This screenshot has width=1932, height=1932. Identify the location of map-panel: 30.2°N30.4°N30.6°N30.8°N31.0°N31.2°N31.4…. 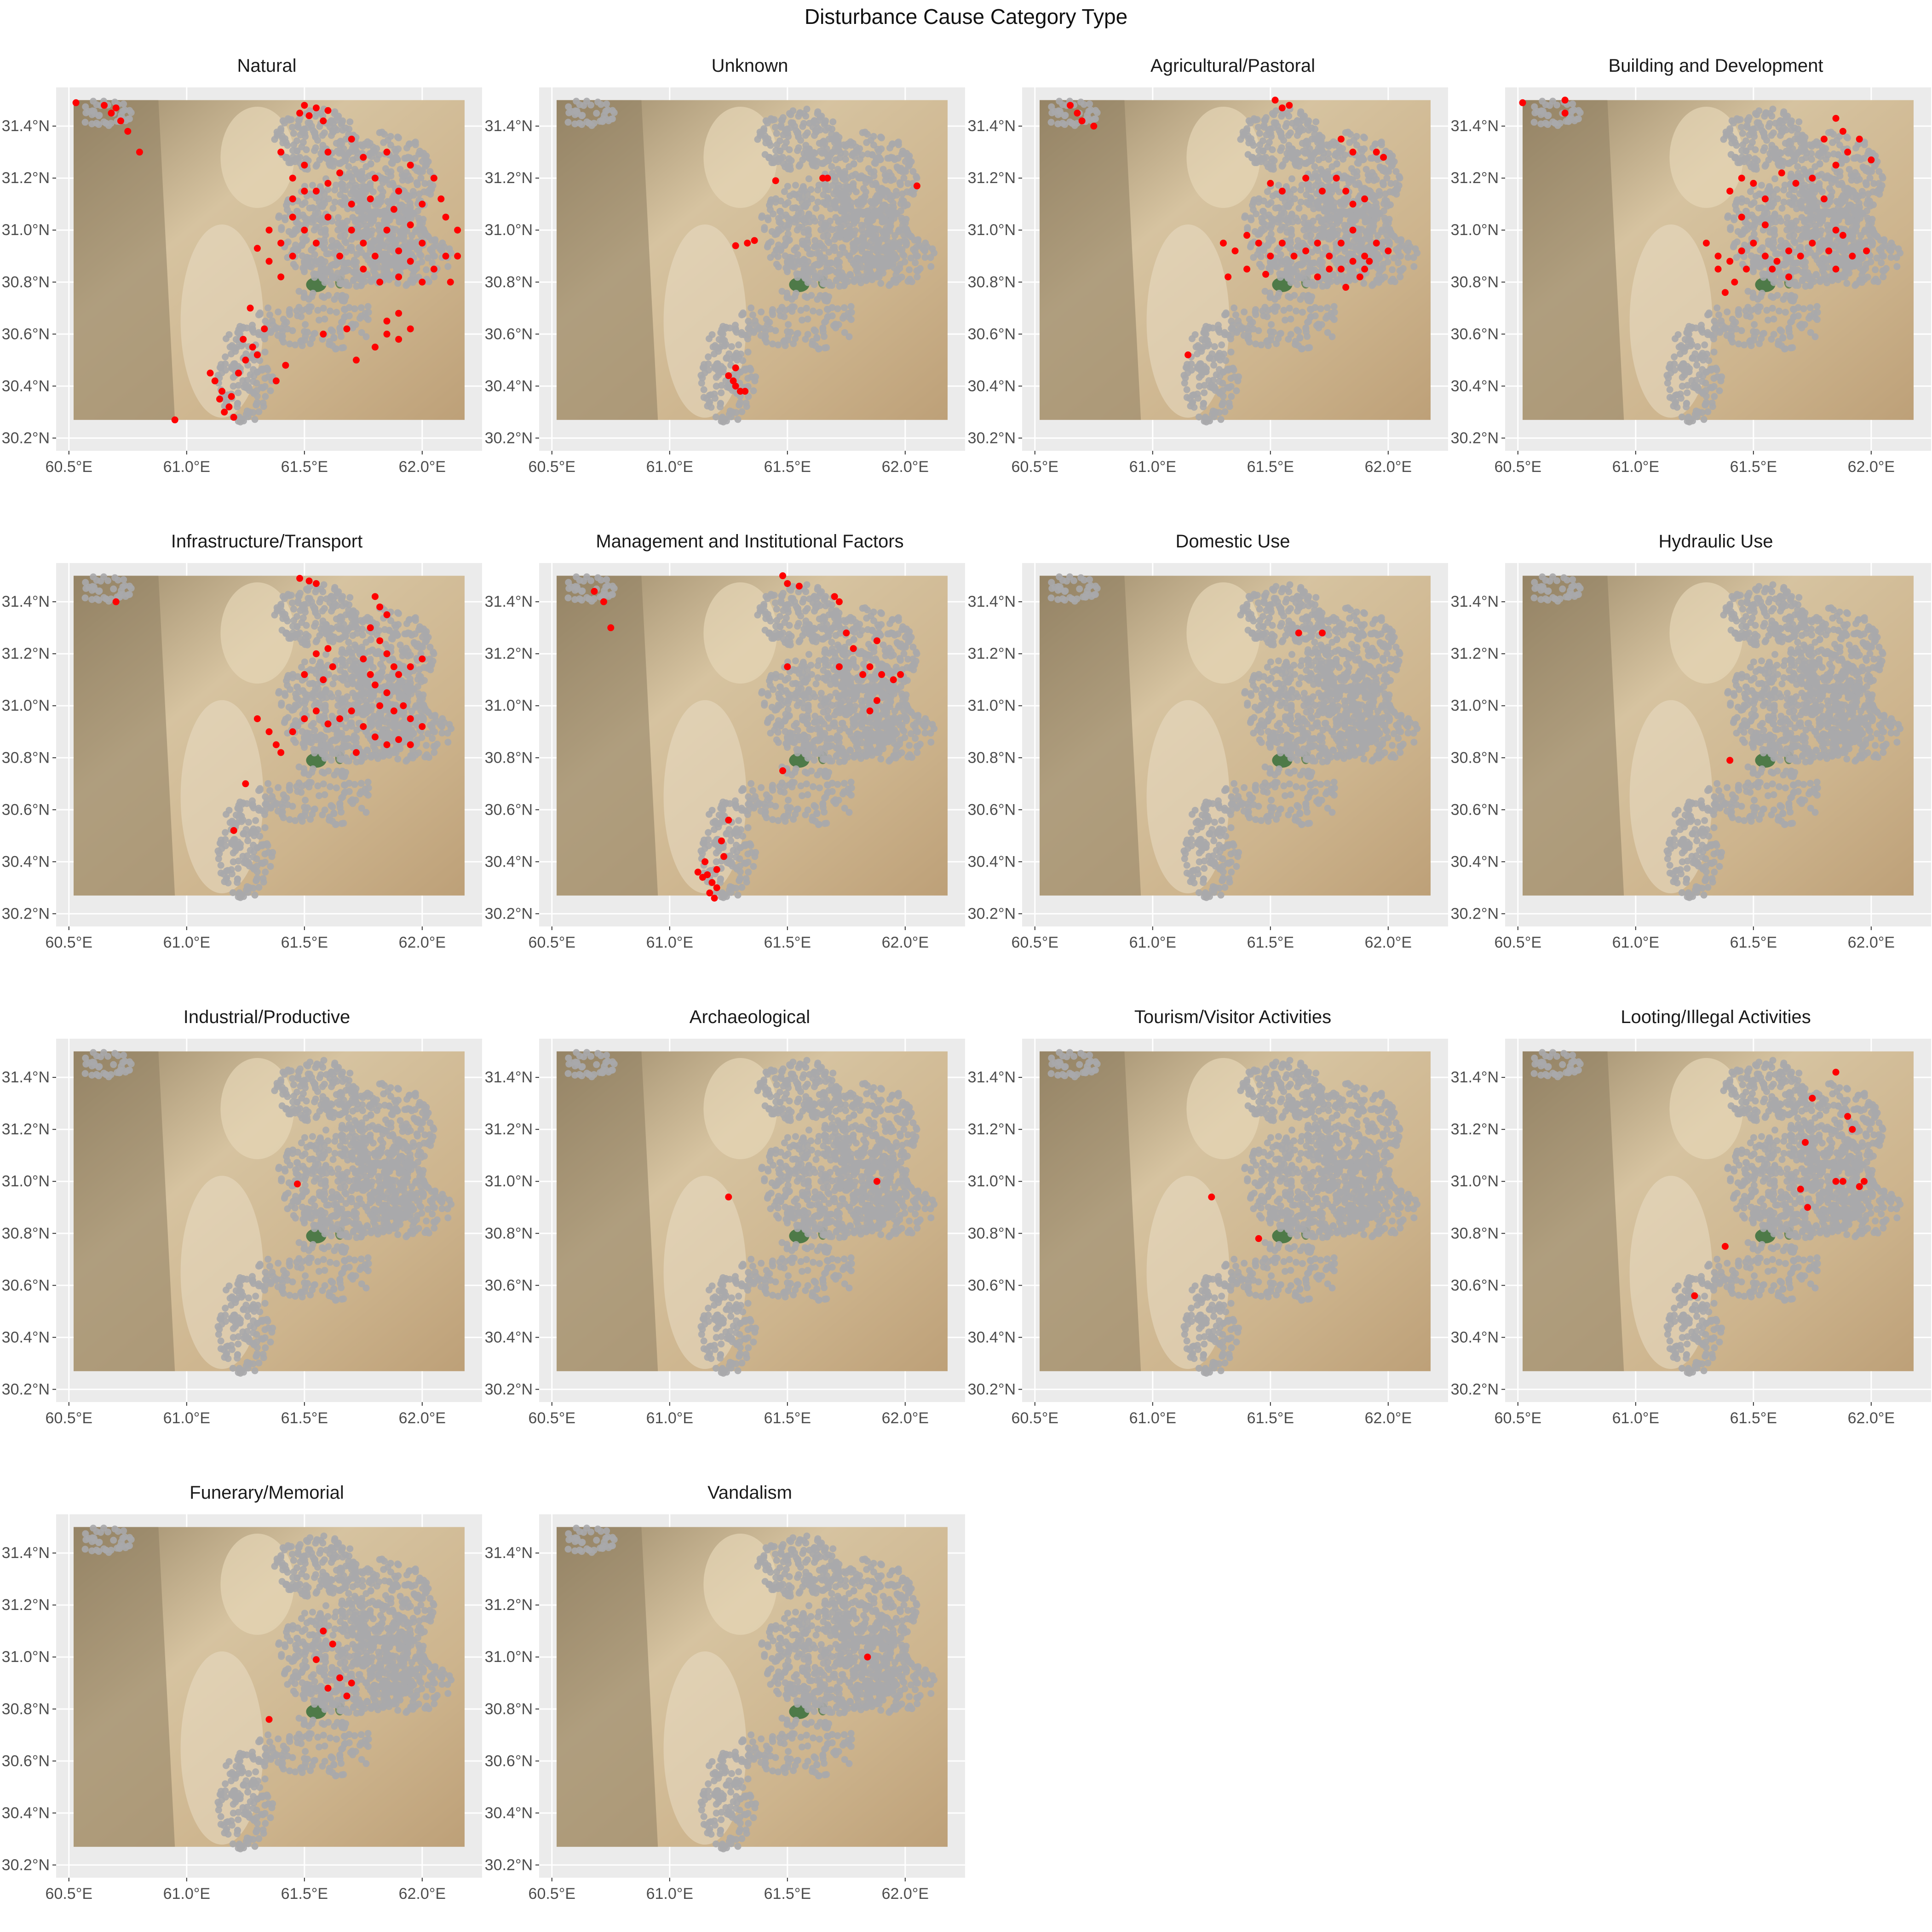
(1208, 281).